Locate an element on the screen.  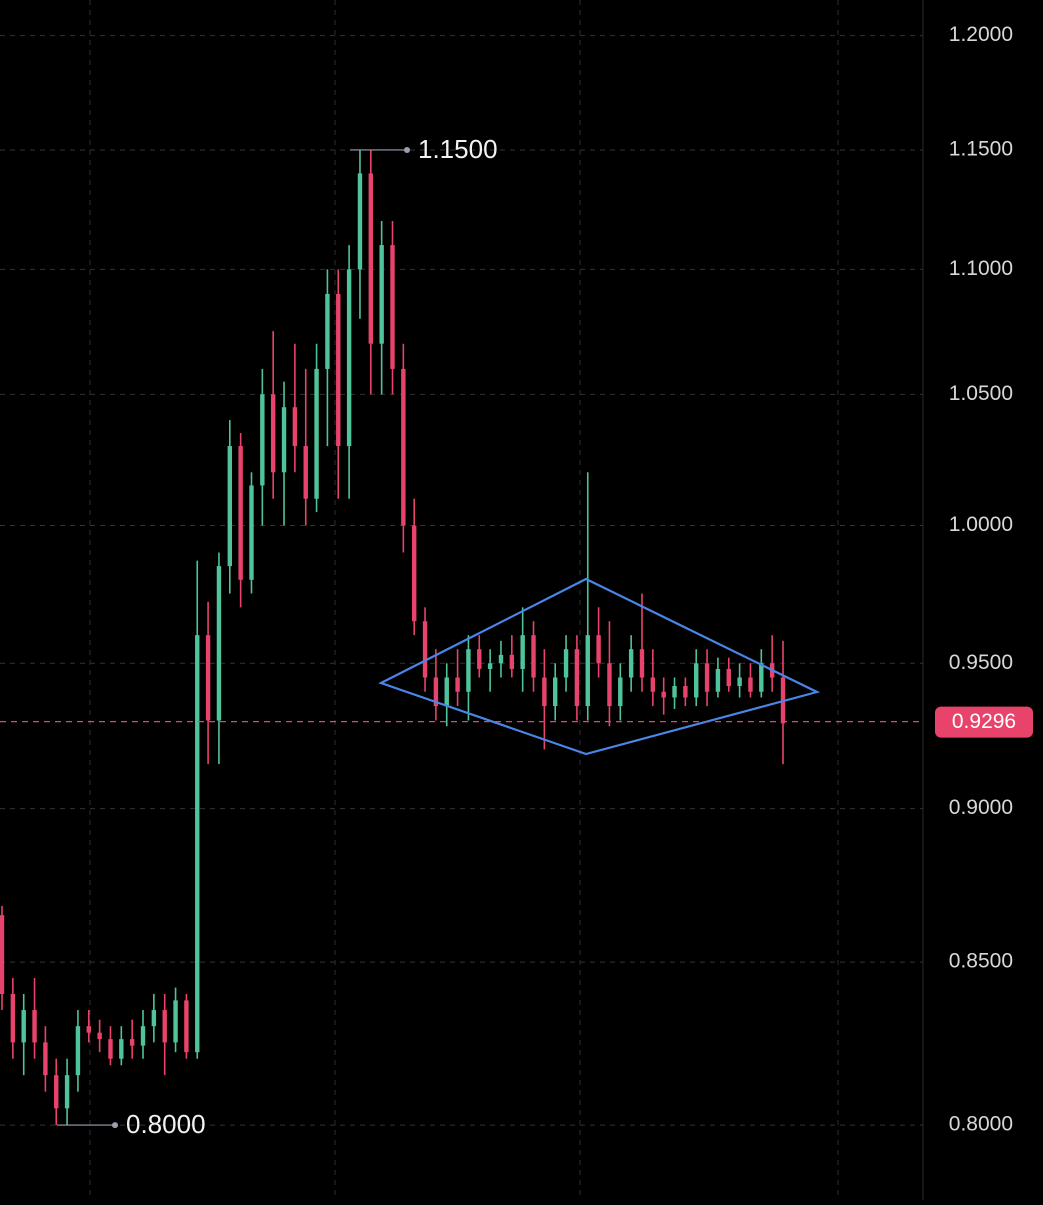
last-price-label: 0.9296 is located at coordinates (984, 721).